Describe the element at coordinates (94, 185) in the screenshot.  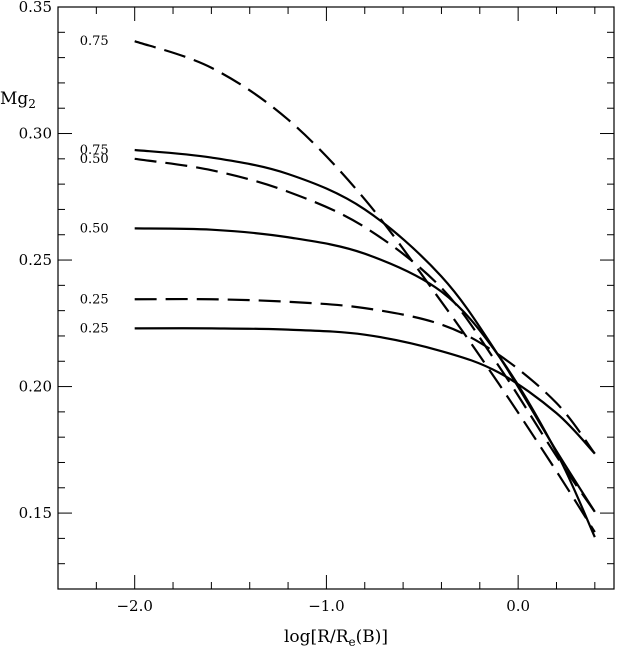
I see `curve-labels: 0.750.750.500.500.250.25` at that location.